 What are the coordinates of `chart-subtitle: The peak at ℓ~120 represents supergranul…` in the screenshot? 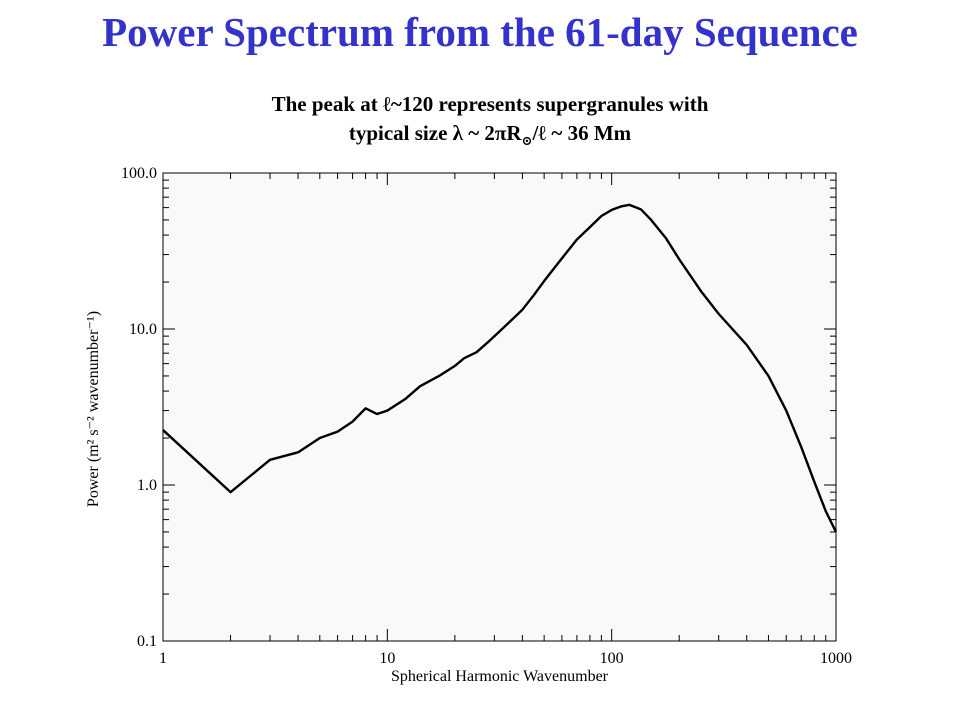 It's located at (480, 122).